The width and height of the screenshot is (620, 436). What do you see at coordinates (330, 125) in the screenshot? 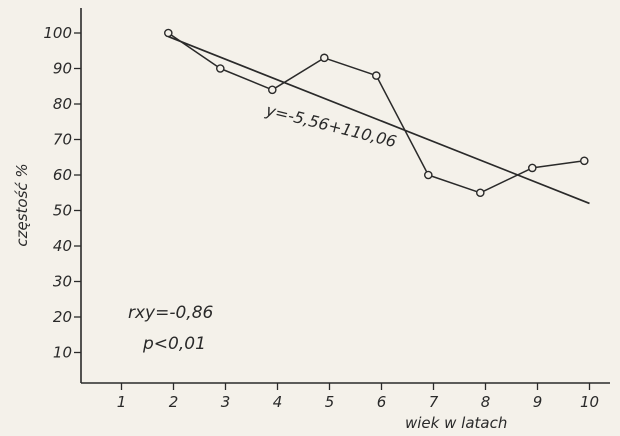
I see `regression-equation-label: y=-5,56+110,06` at bounding box center [330, 125].